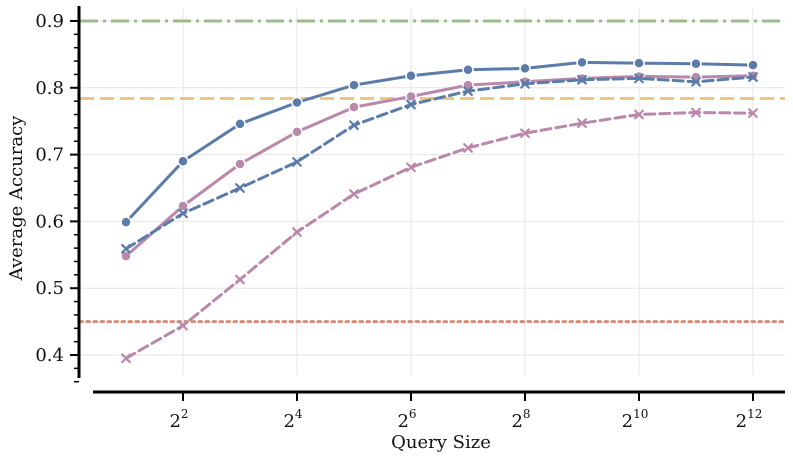 The image size is (793, 462). Describe the element at coordinates (49, 88) in the screenshot. I see `y-tick-label: 0.8` at that location.